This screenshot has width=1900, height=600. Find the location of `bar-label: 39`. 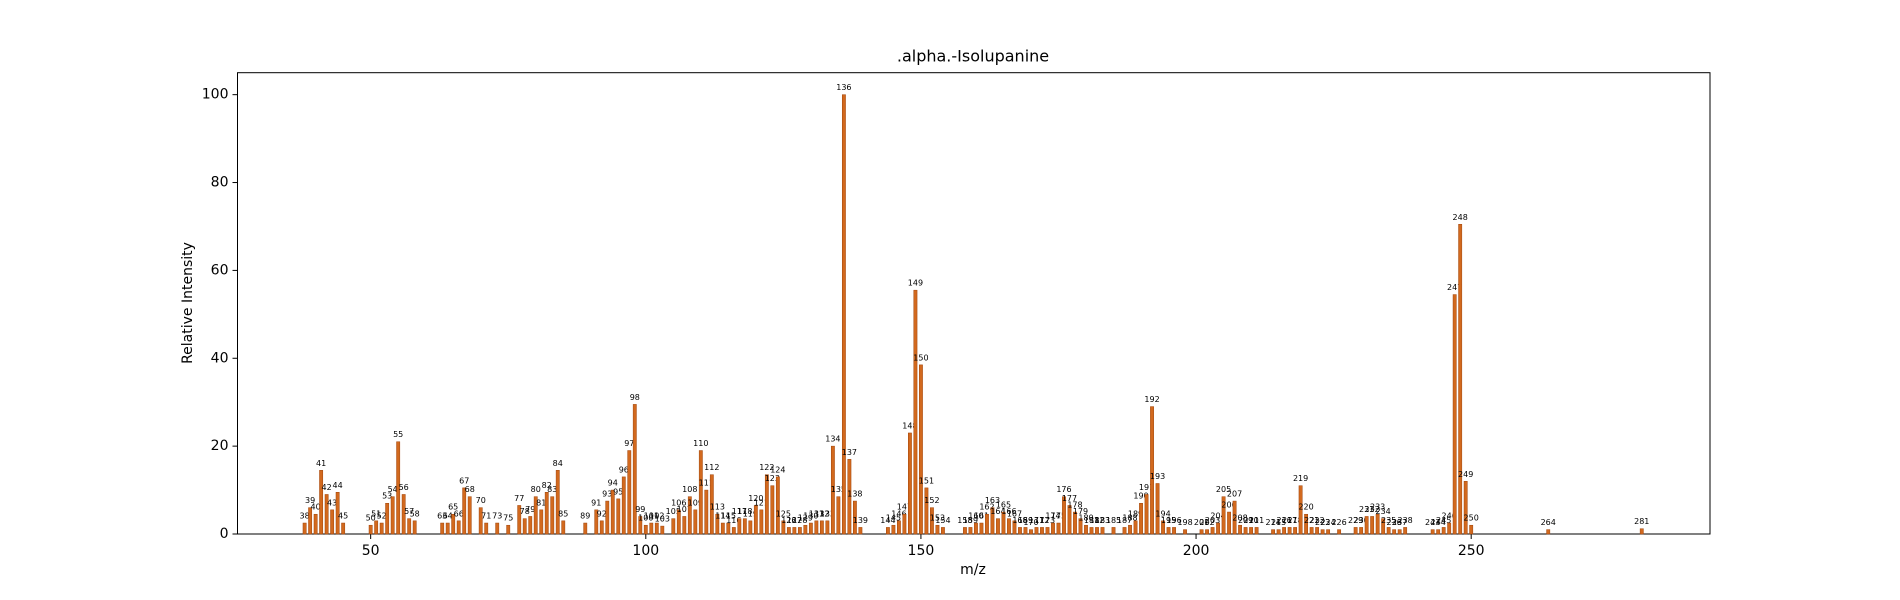

bar-label: 39 is located at coordinates (310, 500).